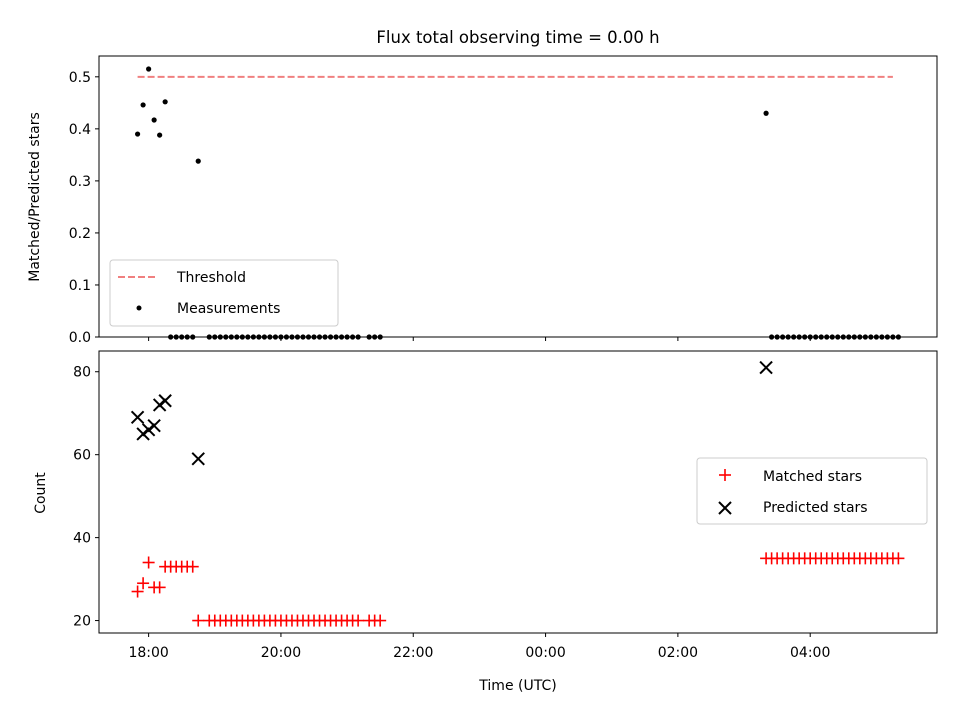  What do you see at coordinates (41, 493) in the screenshot?
I see `bottom-y-axis-label: Count` at bounding box center [41, 493].